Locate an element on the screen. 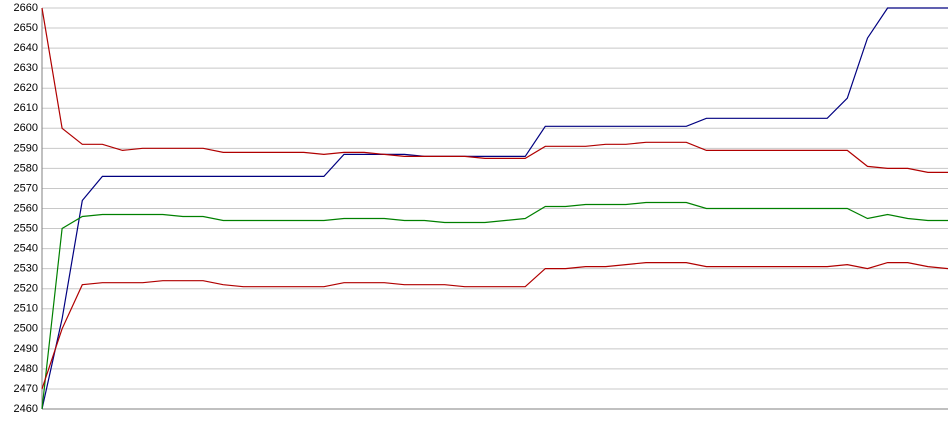 The width and height of the screenshot is (950, 435). y-tick-label: 2550 is located at coordinates (26, 228).